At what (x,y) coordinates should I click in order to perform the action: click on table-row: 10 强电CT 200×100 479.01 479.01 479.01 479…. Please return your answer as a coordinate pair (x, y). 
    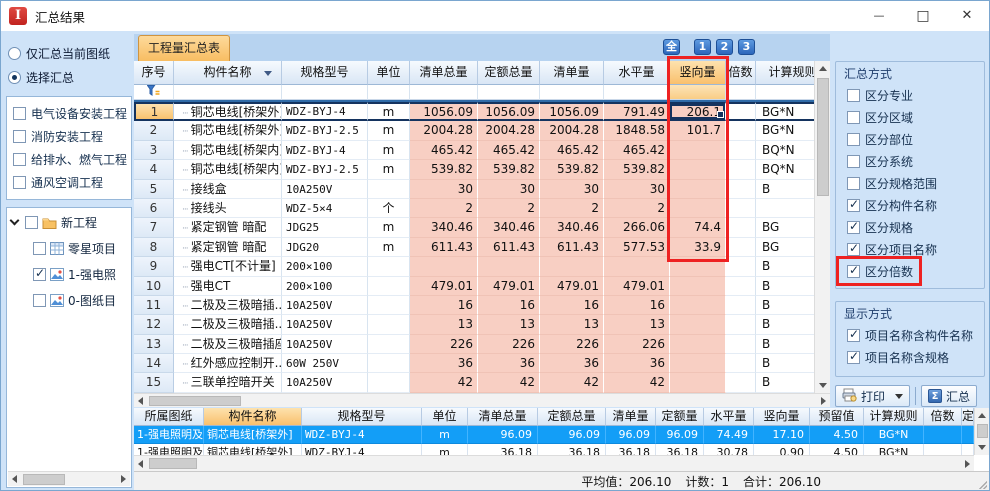
    Looking at the image, I should click on (482, 286).